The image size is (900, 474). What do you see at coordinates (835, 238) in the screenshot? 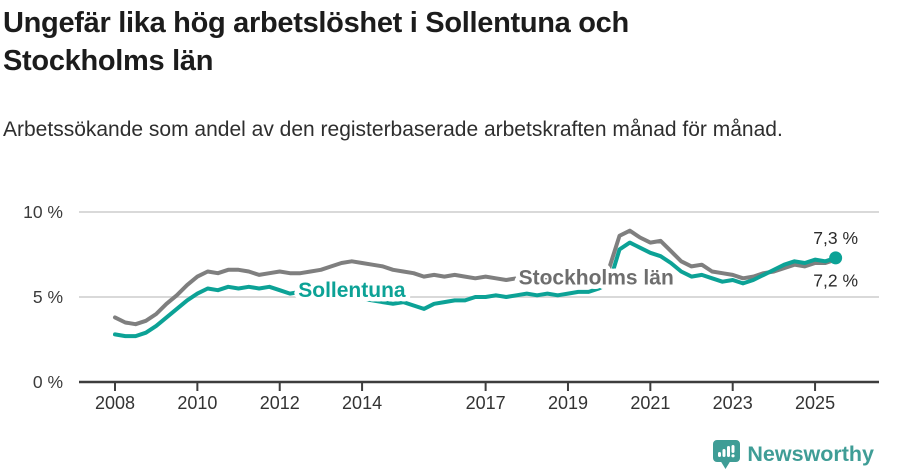
I see `end-value-label-sollentuna: 7,3 %` at bounding box center [835, 238].